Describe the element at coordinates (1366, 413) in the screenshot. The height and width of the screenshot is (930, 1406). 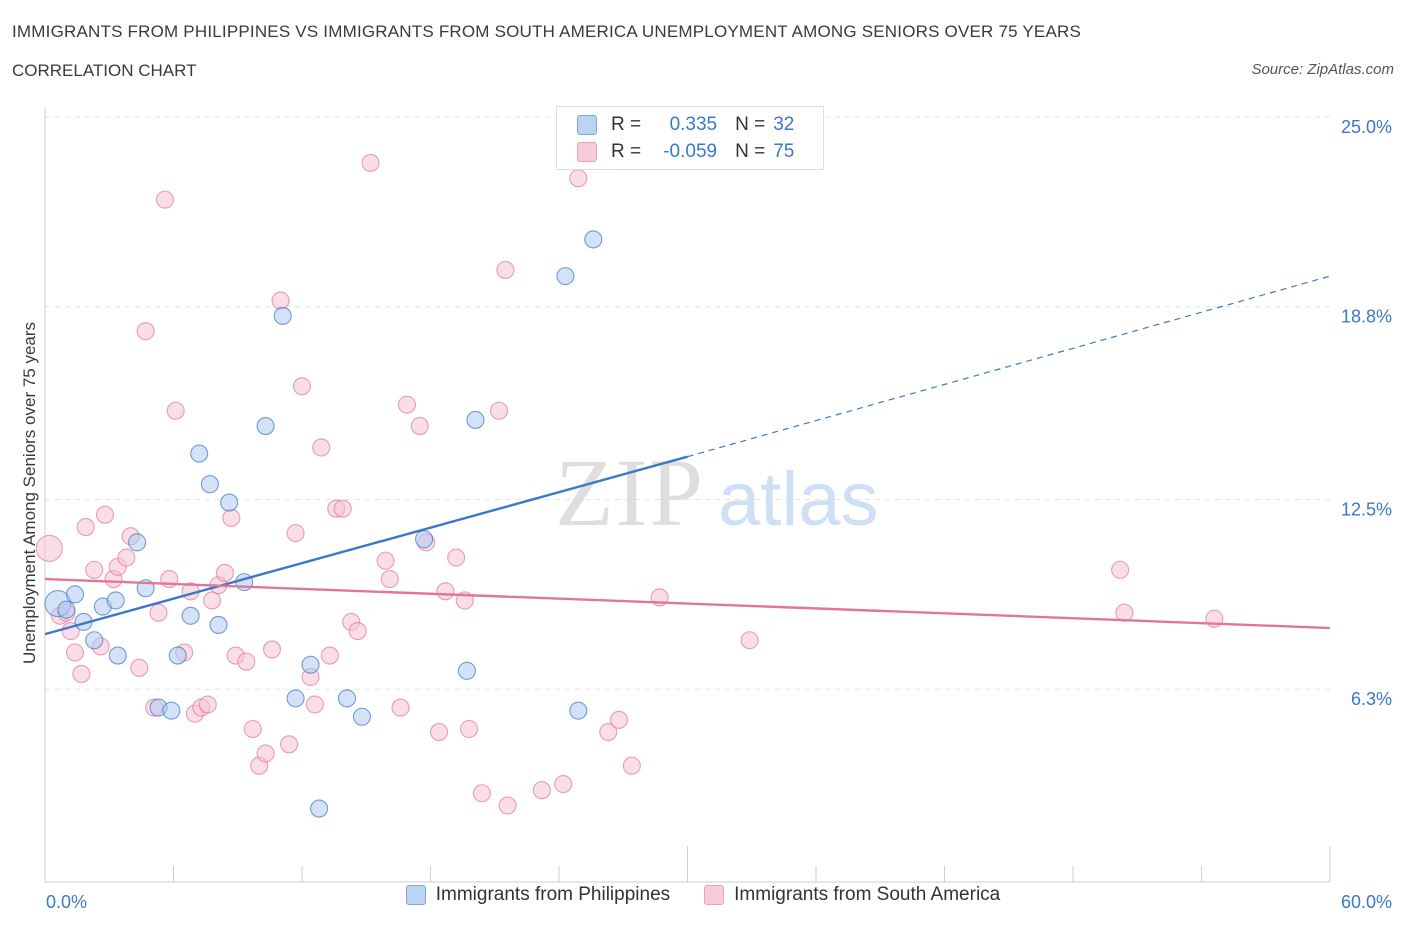
I see `y-tick-labels: 25.0% 18.8% 12.5% 6.3%` at that location.